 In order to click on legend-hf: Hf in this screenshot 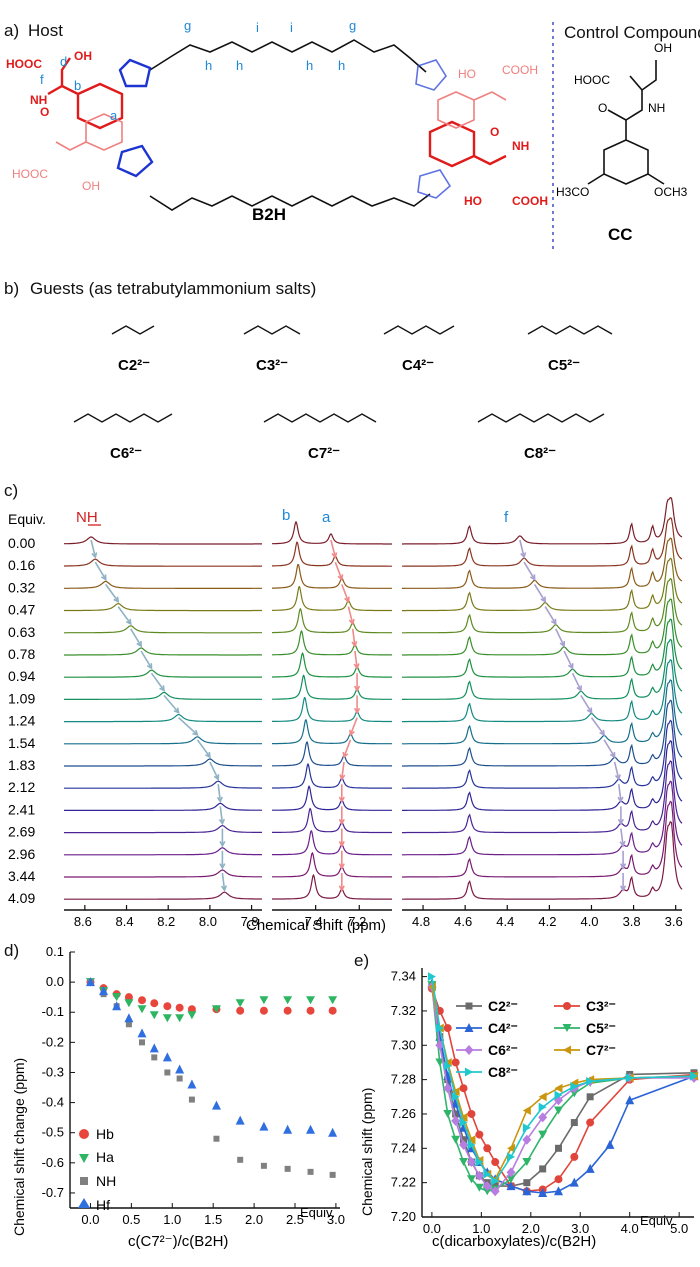, I will do `click(103, 1205)`.